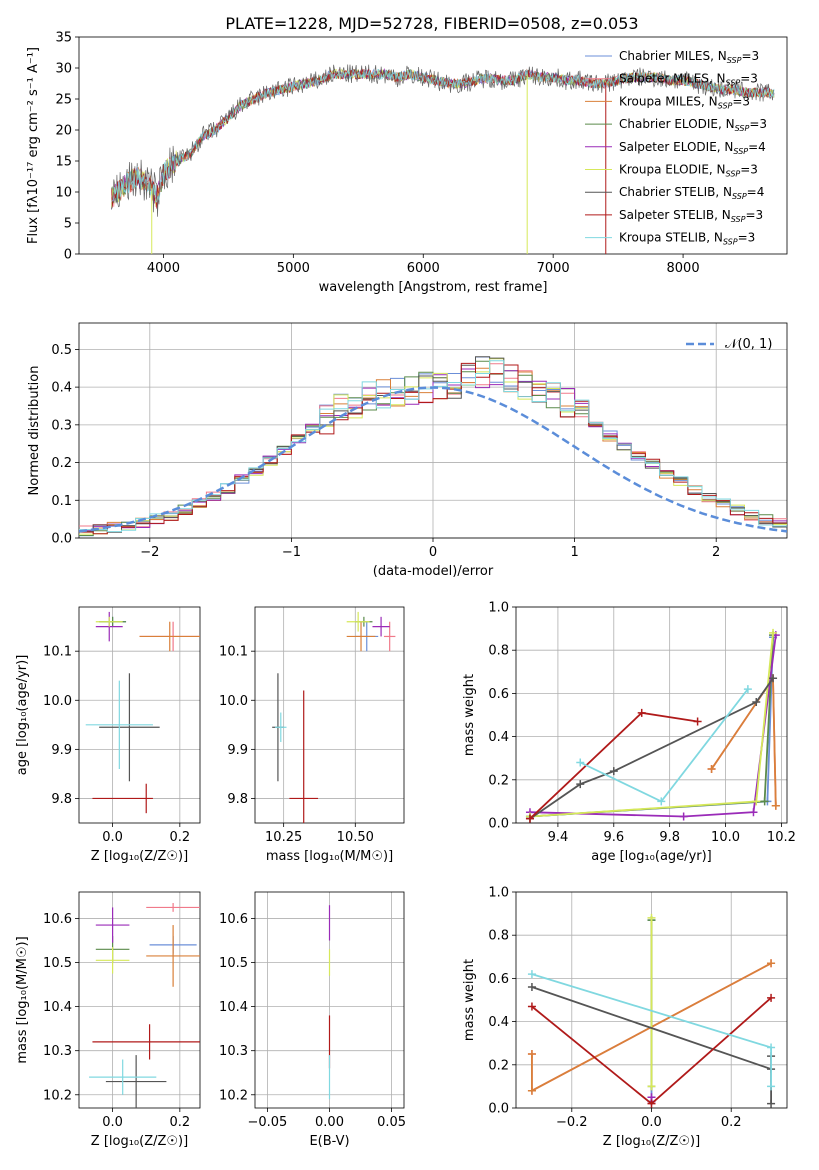 This screenshot has height=1170, width=819. I want to click on y-tick-label: 20, so click(63, 131).